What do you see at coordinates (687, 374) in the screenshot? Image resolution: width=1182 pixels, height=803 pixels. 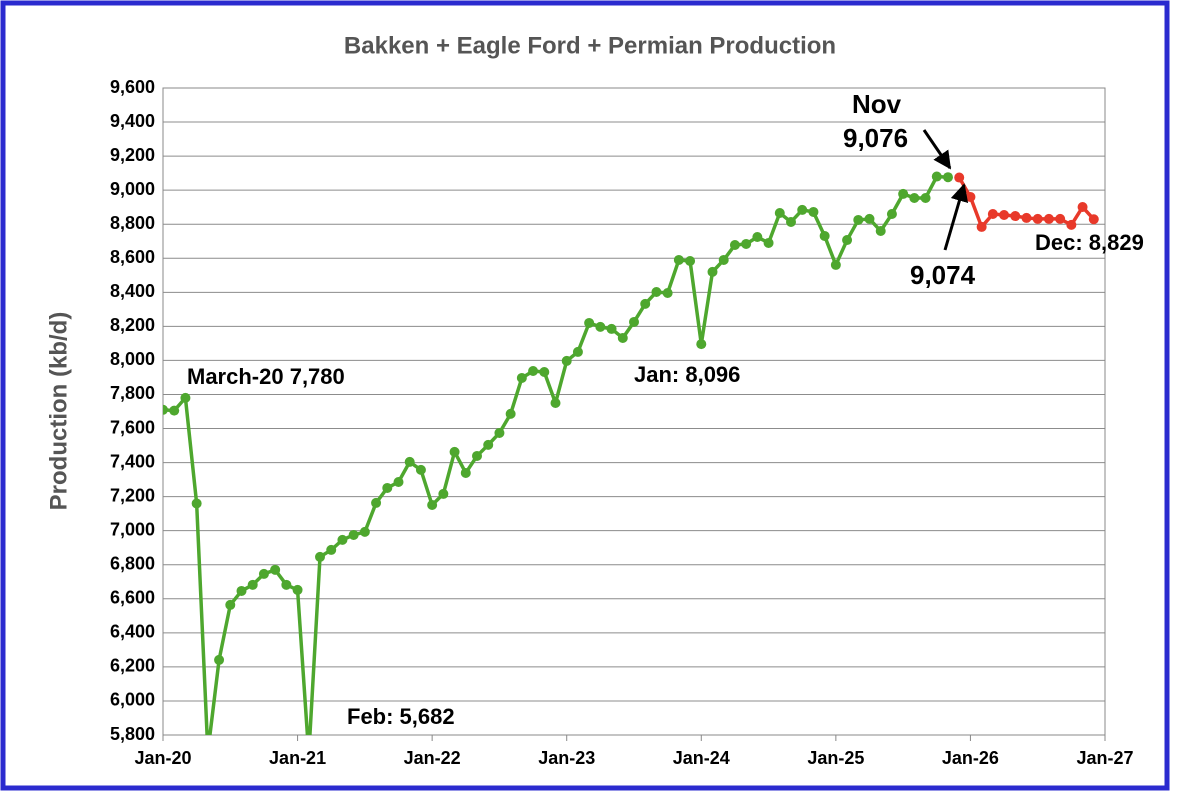 I see `annotation: Jan: 8,096` at bounding box center [687, 374].